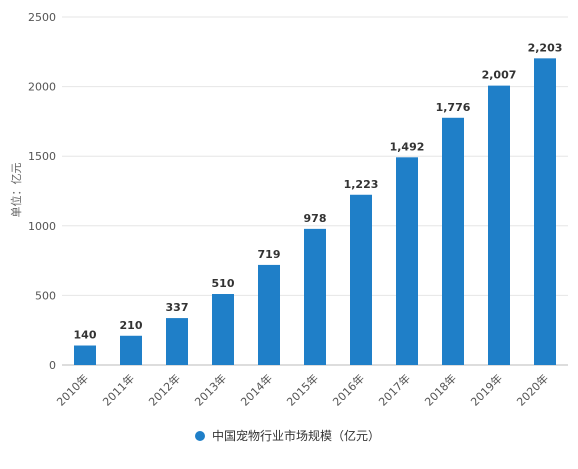 Image resolution: width=578 pixels, height=469 pixels. I want to click on data-label: 337, so click(177, 307).